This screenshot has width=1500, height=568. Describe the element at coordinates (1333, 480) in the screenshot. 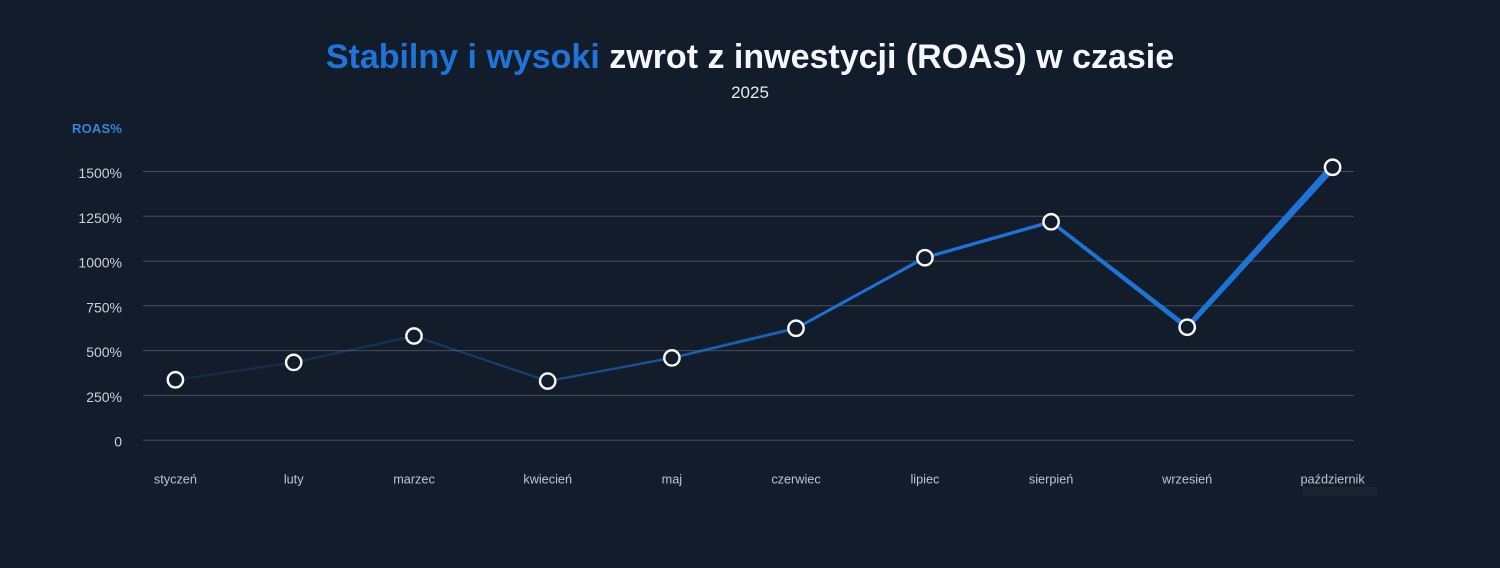

I see `svg-text: październik` at that location.